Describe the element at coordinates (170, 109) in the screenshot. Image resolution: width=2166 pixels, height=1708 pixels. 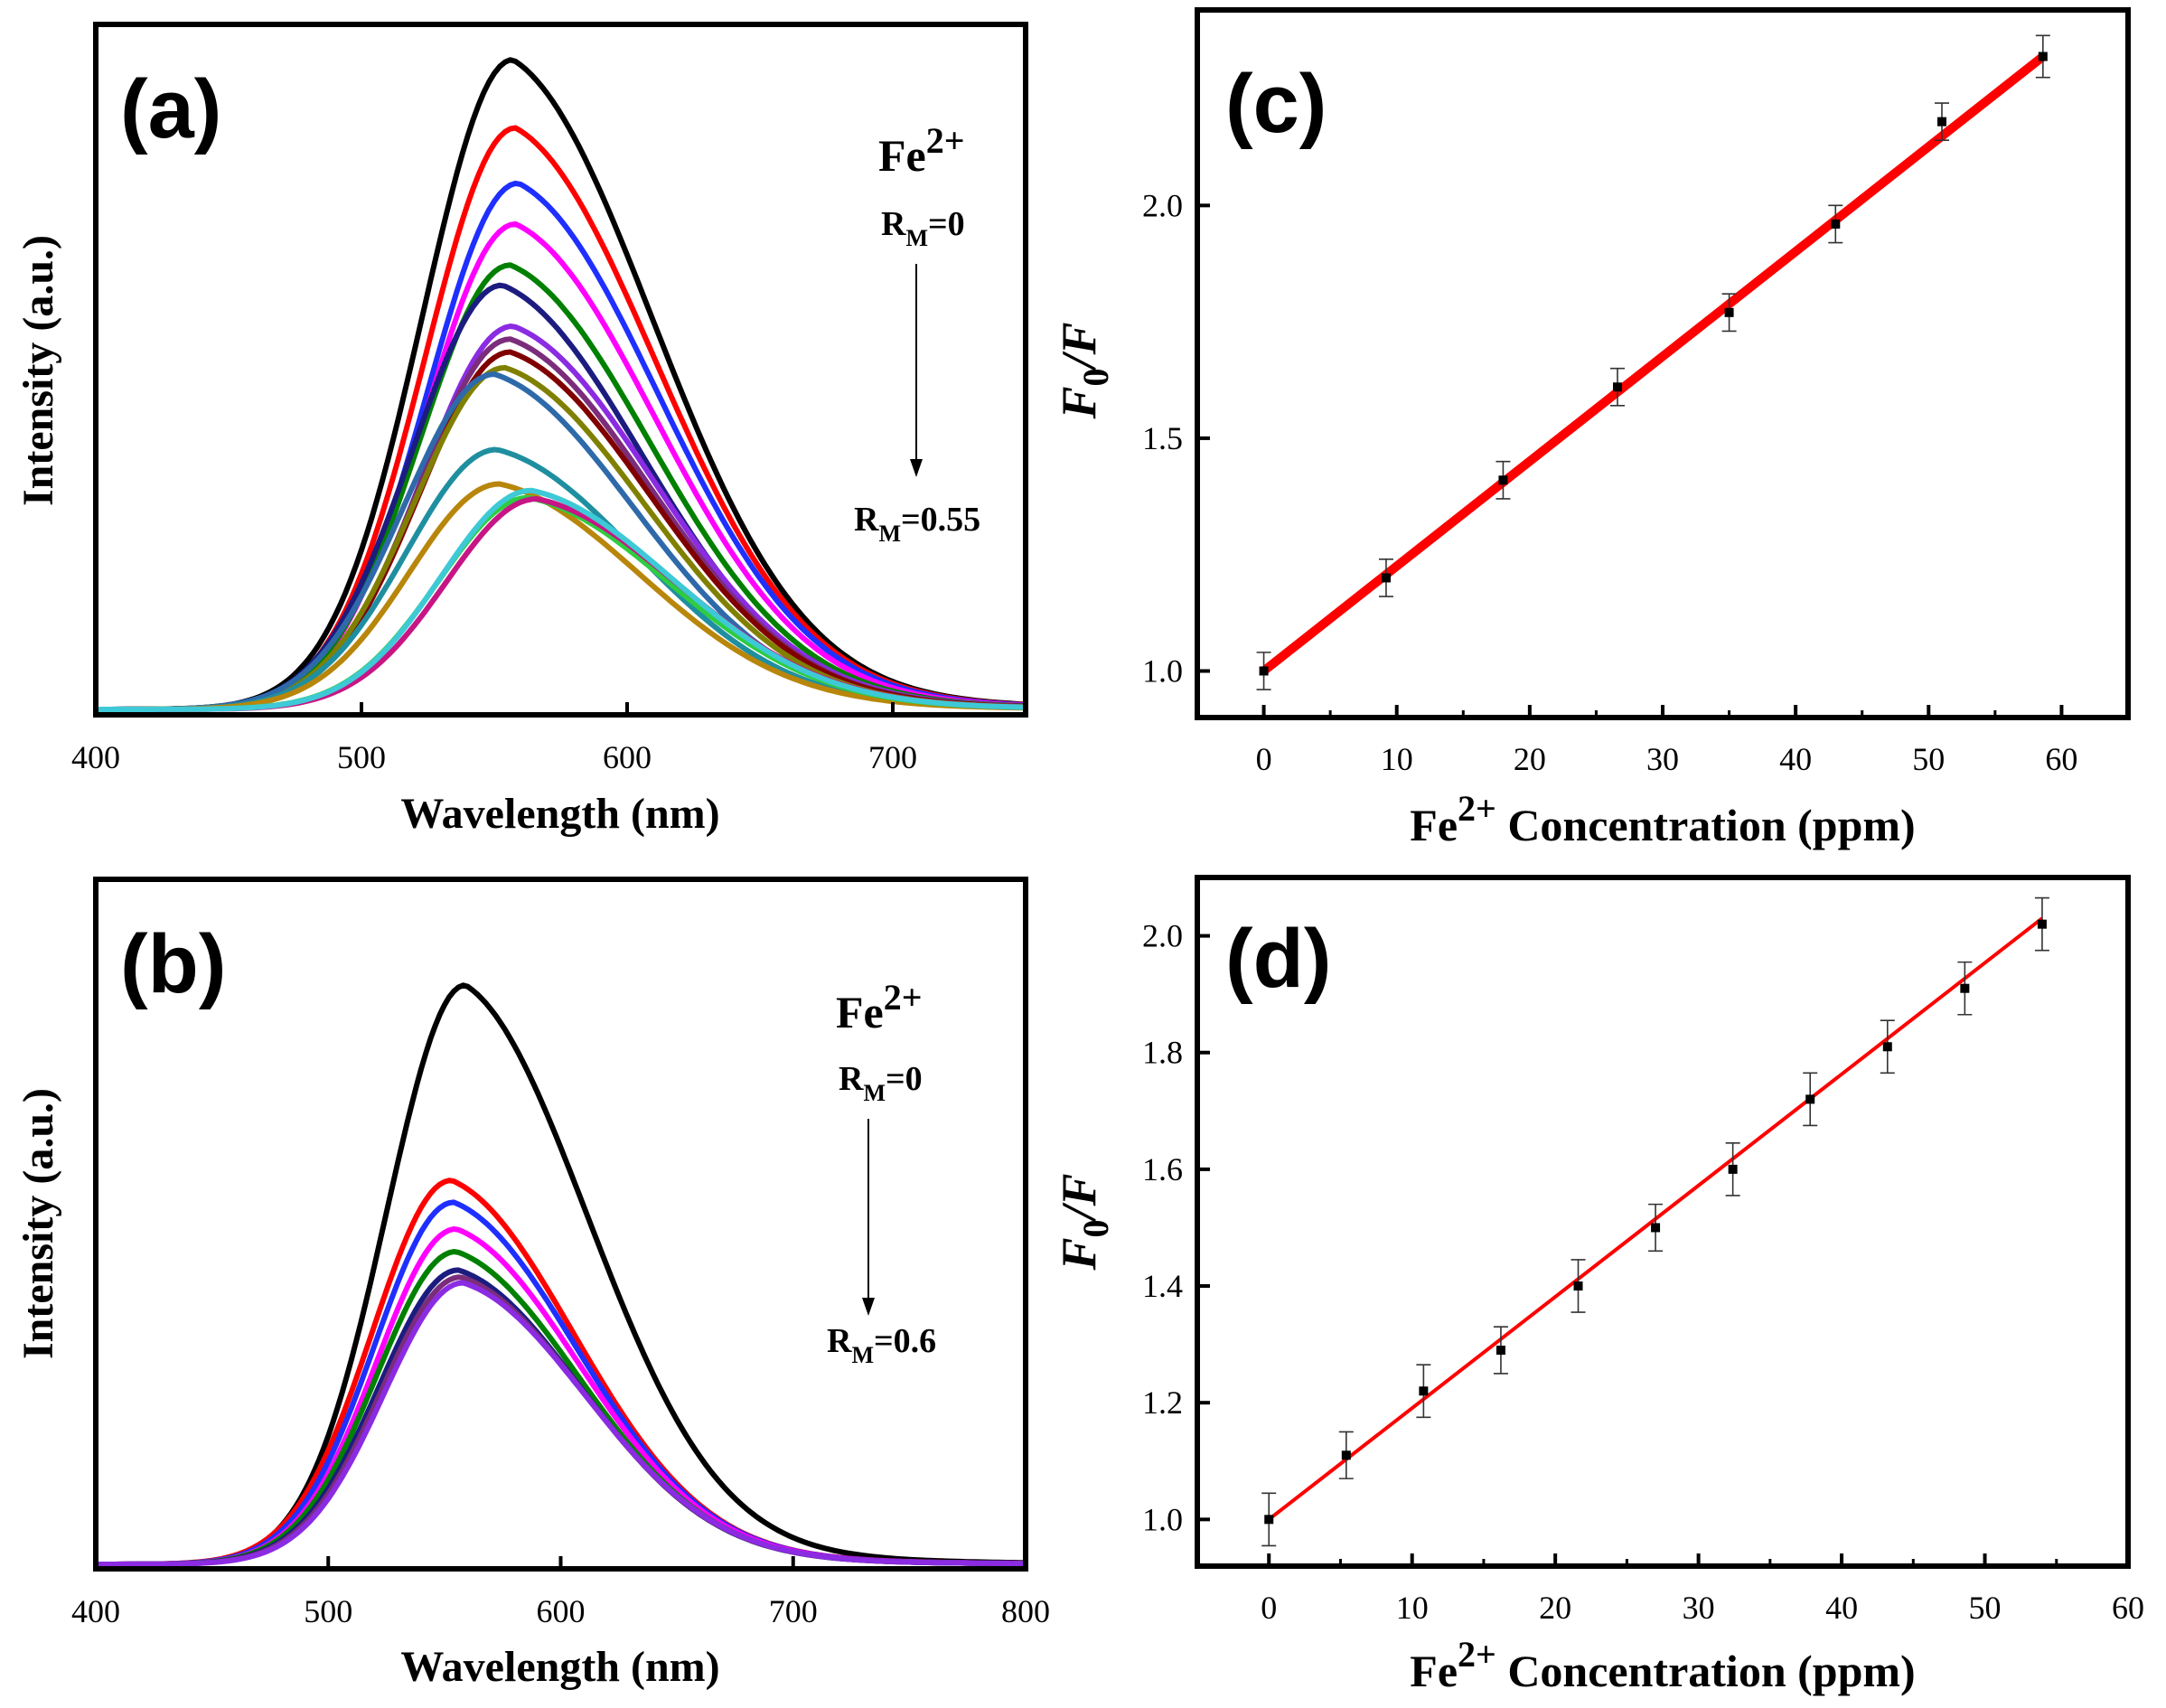
I see `panel-label: (a)` at that location.